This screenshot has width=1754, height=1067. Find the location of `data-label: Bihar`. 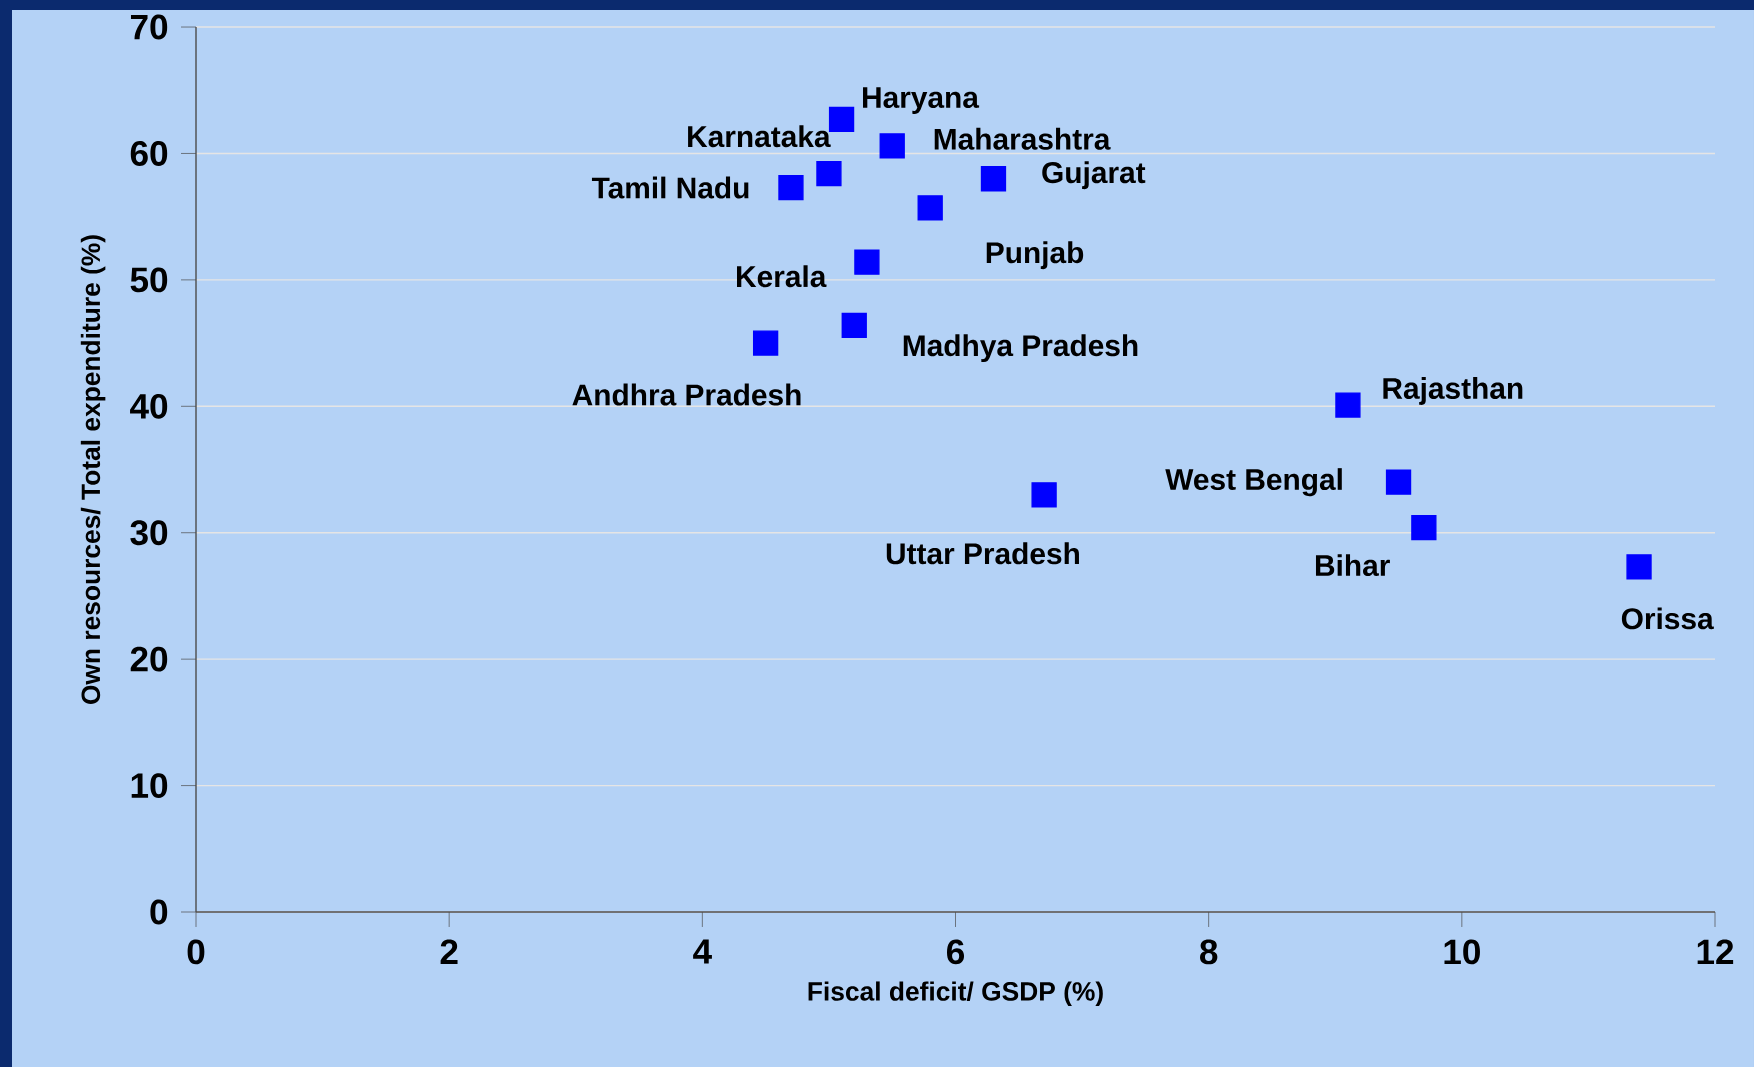

data-label: Bihar is located at coordinates (1352, 565).